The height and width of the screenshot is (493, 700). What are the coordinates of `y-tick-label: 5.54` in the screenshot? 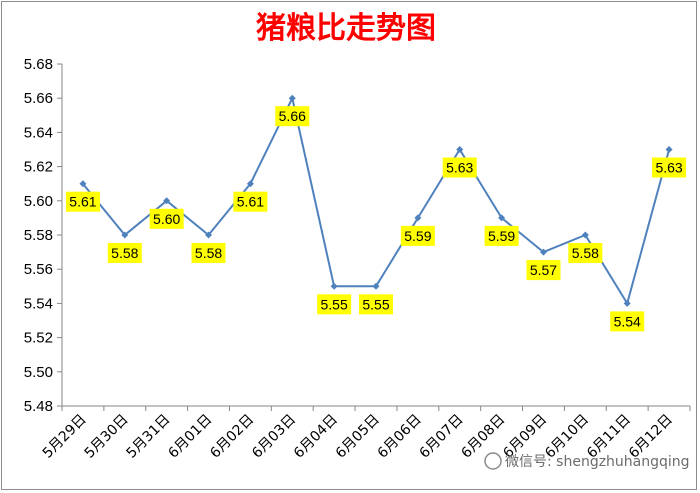 It's located at (38, 303).